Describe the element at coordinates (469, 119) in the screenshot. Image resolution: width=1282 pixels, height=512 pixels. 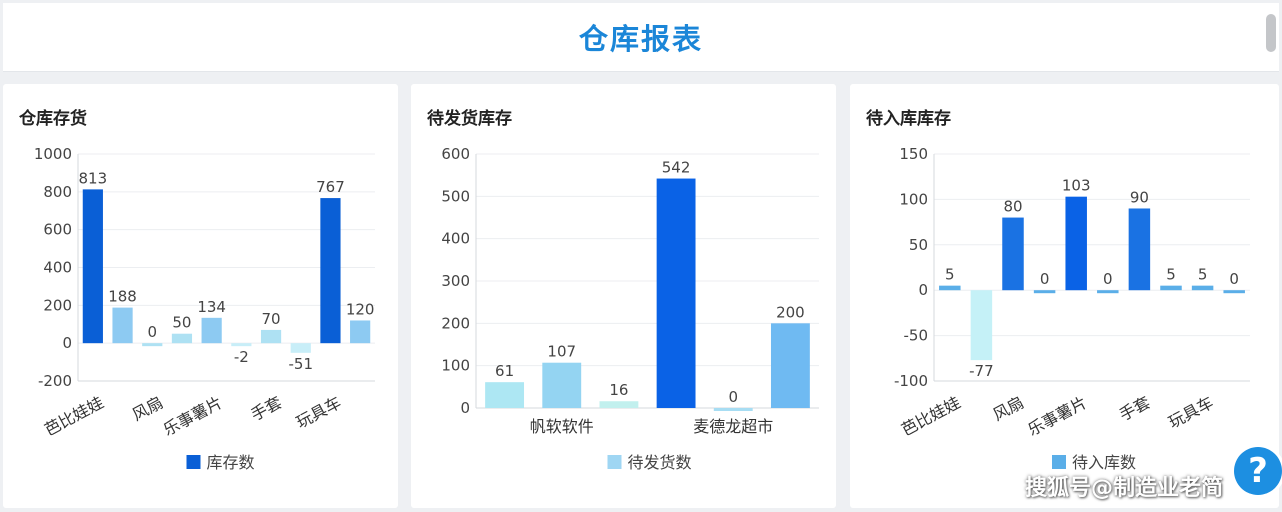
I see `panel-title: 待发货库存` at that location.